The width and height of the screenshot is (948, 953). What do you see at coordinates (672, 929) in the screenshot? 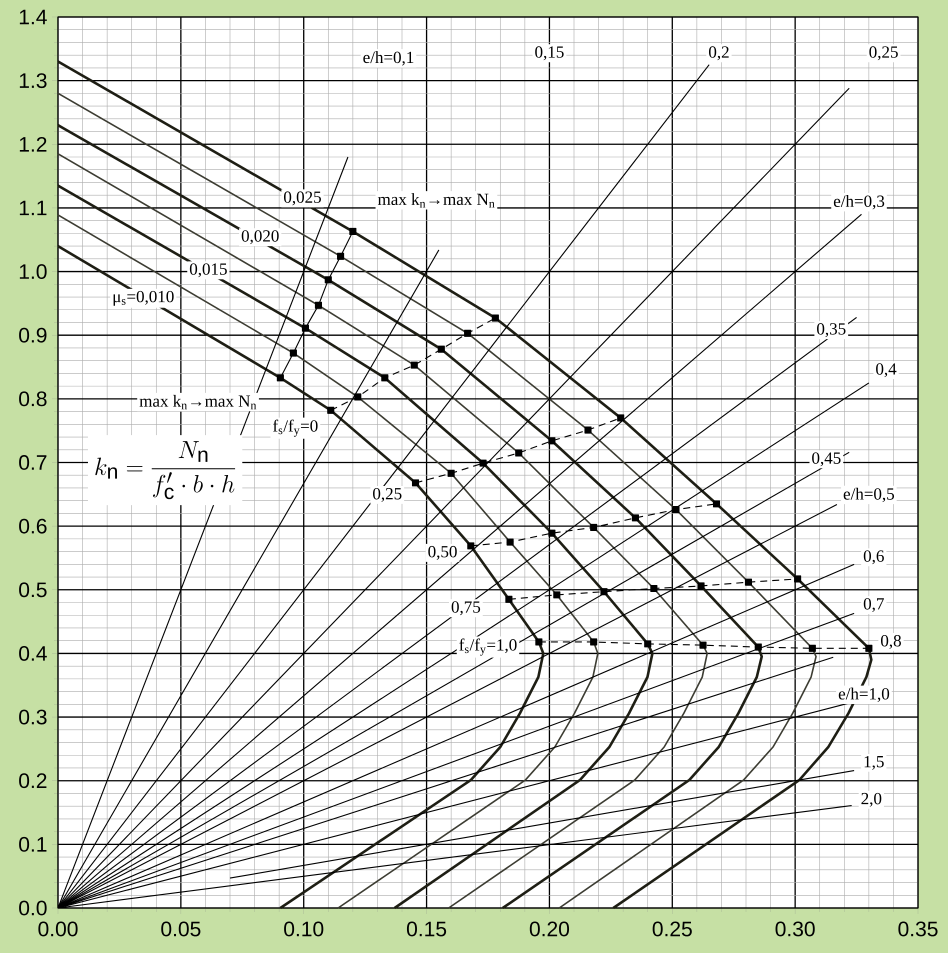
I see `x-tick-label: 0.25` at bounding box center [672, 929].